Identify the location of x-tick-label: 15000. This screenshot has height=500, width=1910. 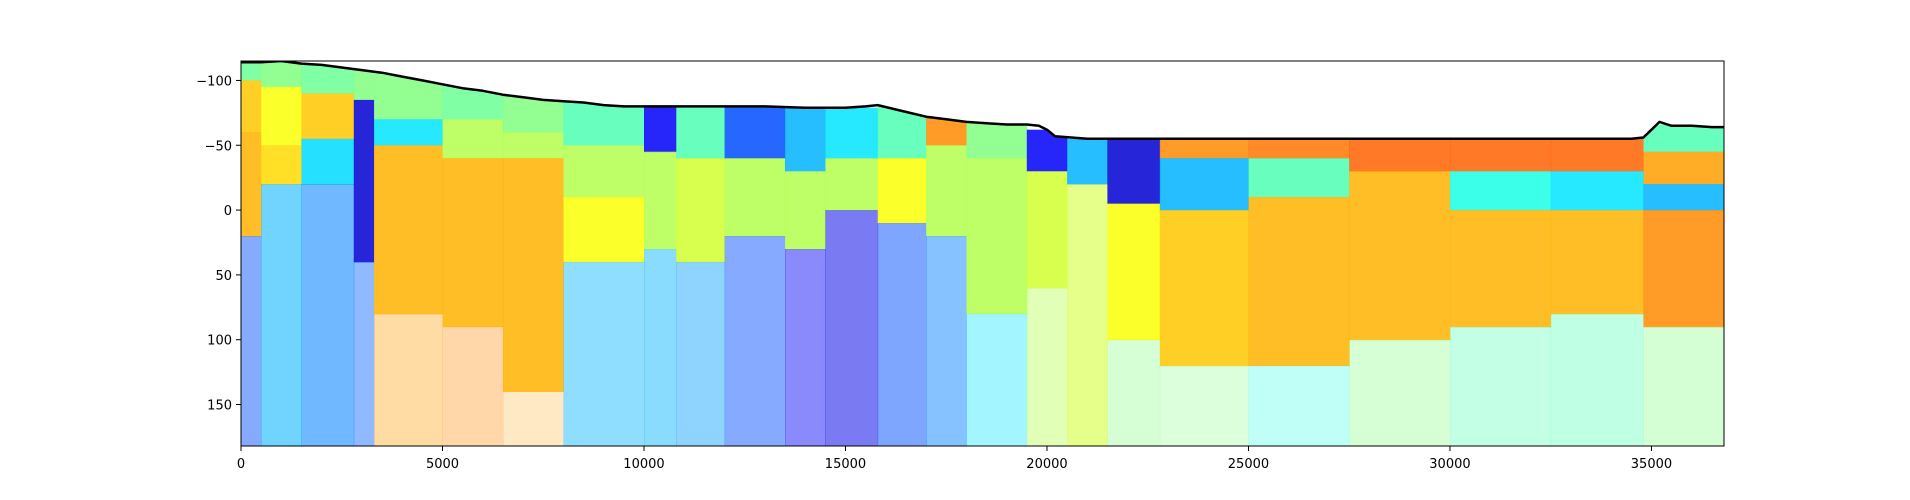
(845, 464).